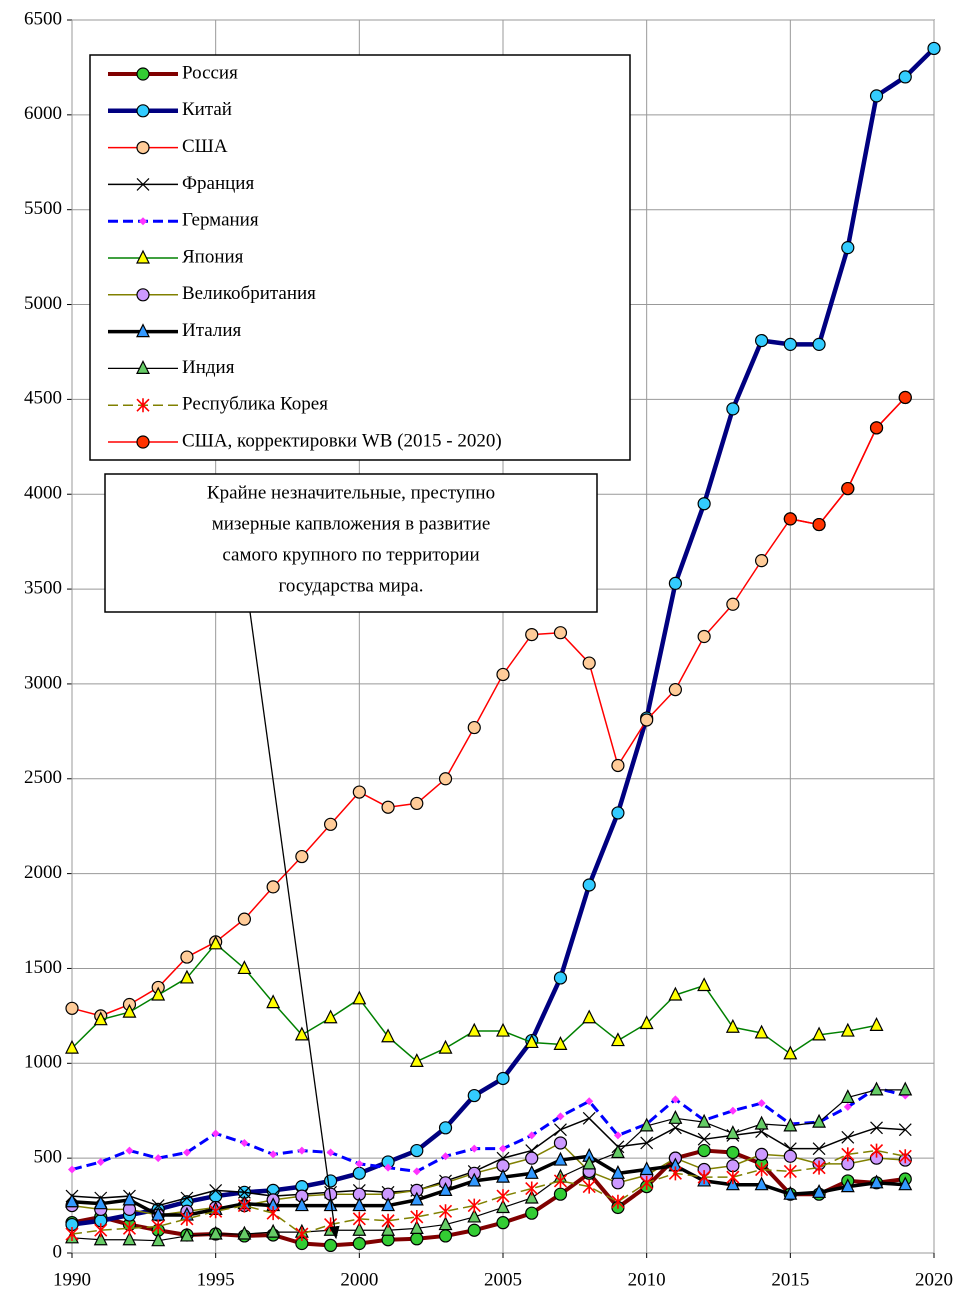 The image size is (958, 1297). I want to click on y-tick-label: 5500, so click(43, 208).